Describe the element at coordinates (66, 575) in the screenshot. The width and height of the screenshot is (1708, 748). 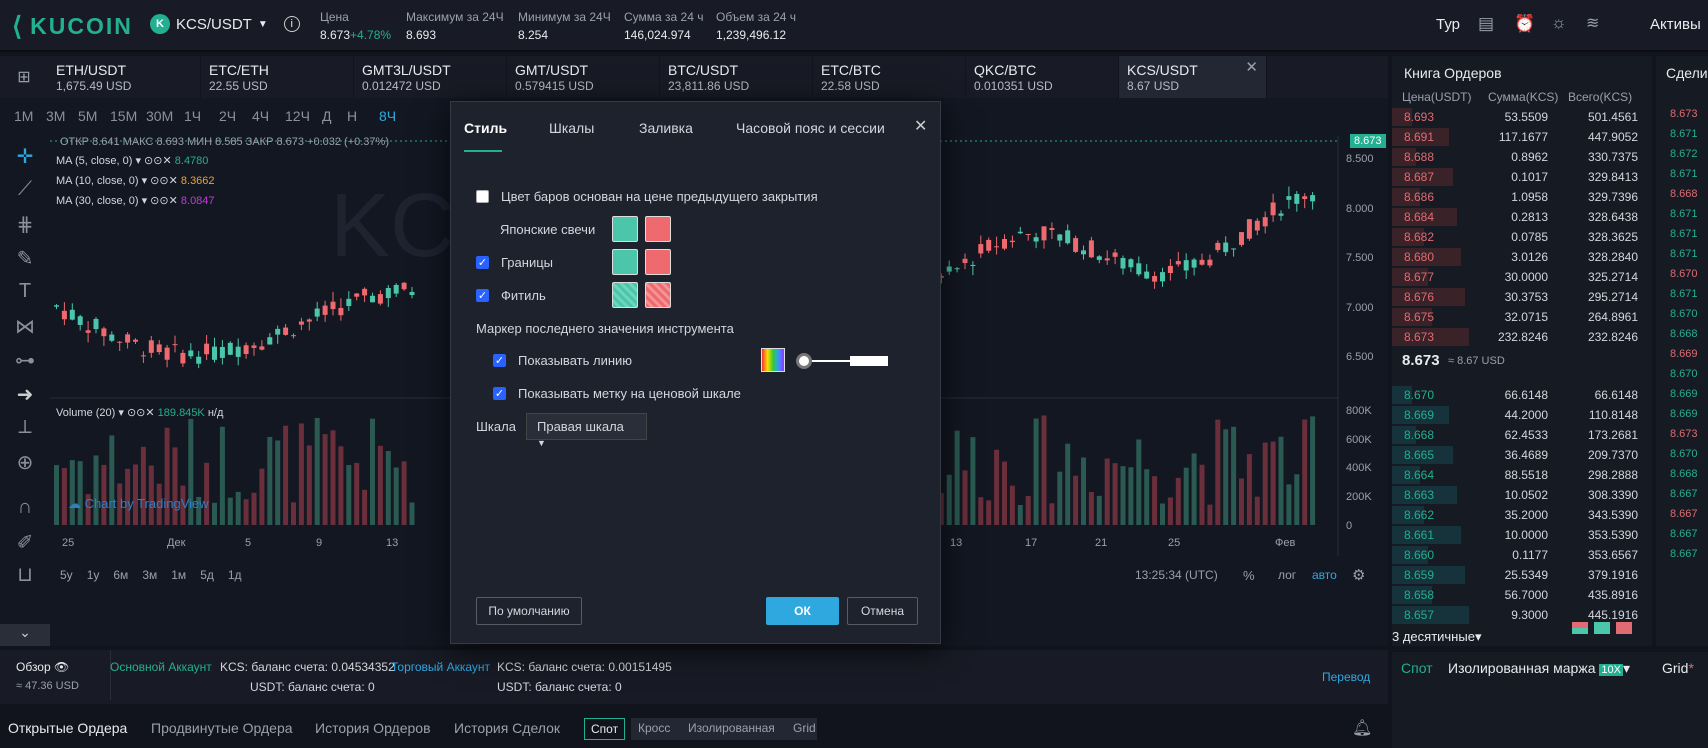
I see `range-button: 5y` at that location.